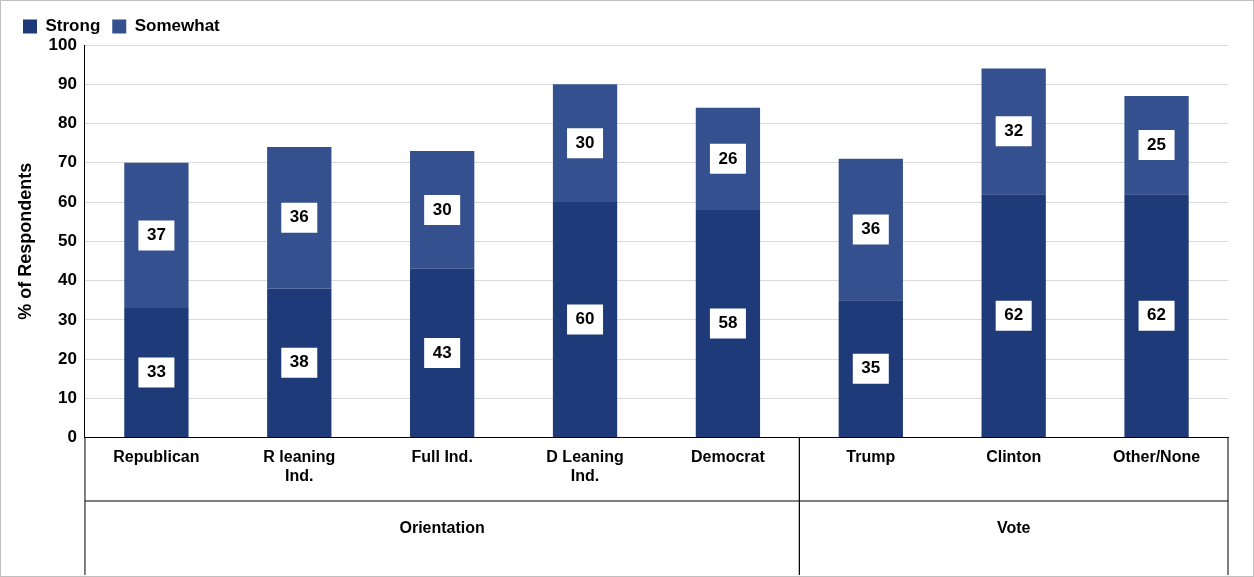 The width and height of the screenshot is (1254, 577). Describe the element at coordinates (442, 456) in the screenshot. I see `x-tick-label: Full Ind.` at that location.